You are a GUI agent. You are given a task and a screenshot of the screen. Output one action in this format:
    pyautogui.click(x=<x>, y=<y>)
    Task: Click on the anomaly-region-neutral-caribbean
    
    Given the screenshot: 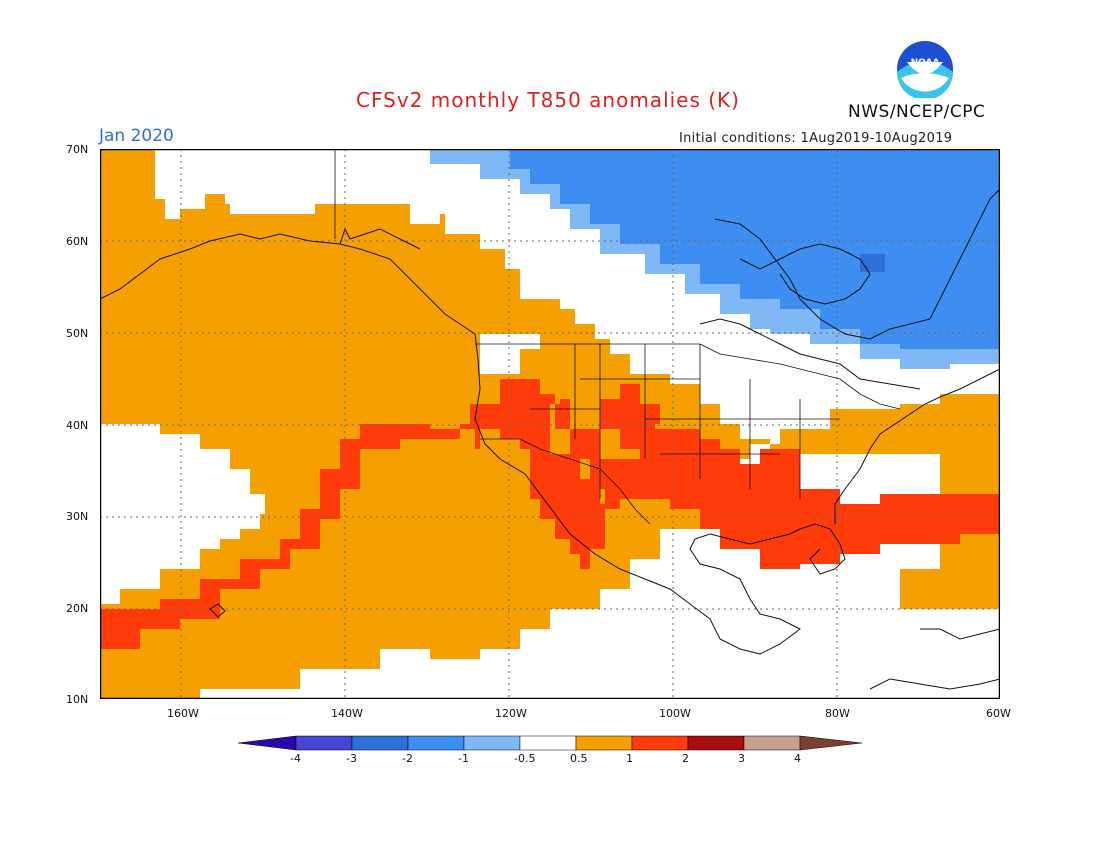 What is the action you would take?
    pyautogui.click(x=850, y=656)
    